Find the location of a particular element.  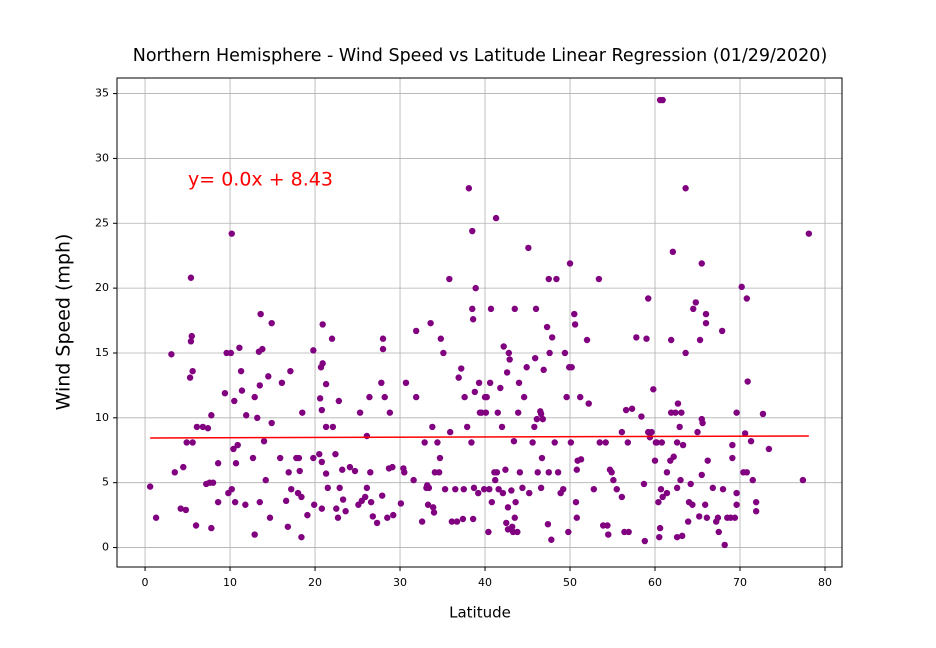

y-tick-label: 30 is located at coordinates (102, 157).